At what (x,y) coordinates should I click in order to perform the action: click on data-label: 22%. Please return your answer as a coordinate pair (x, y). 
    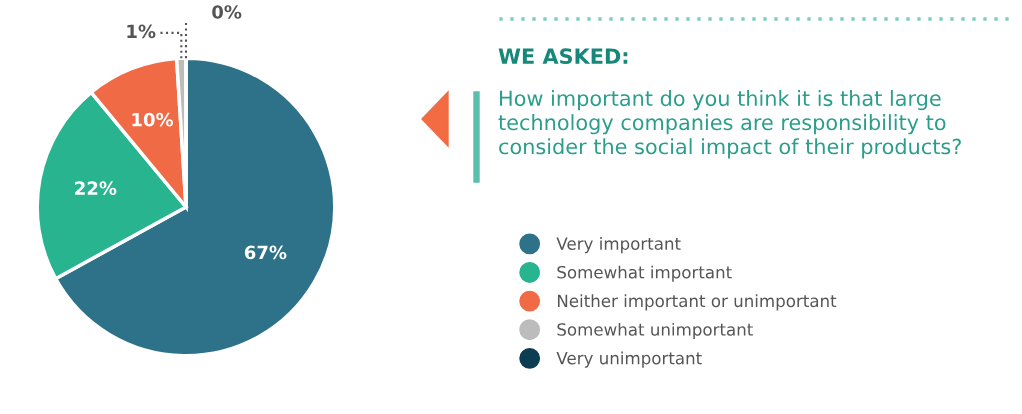
    Looking at the image, I should click on (96, 188).